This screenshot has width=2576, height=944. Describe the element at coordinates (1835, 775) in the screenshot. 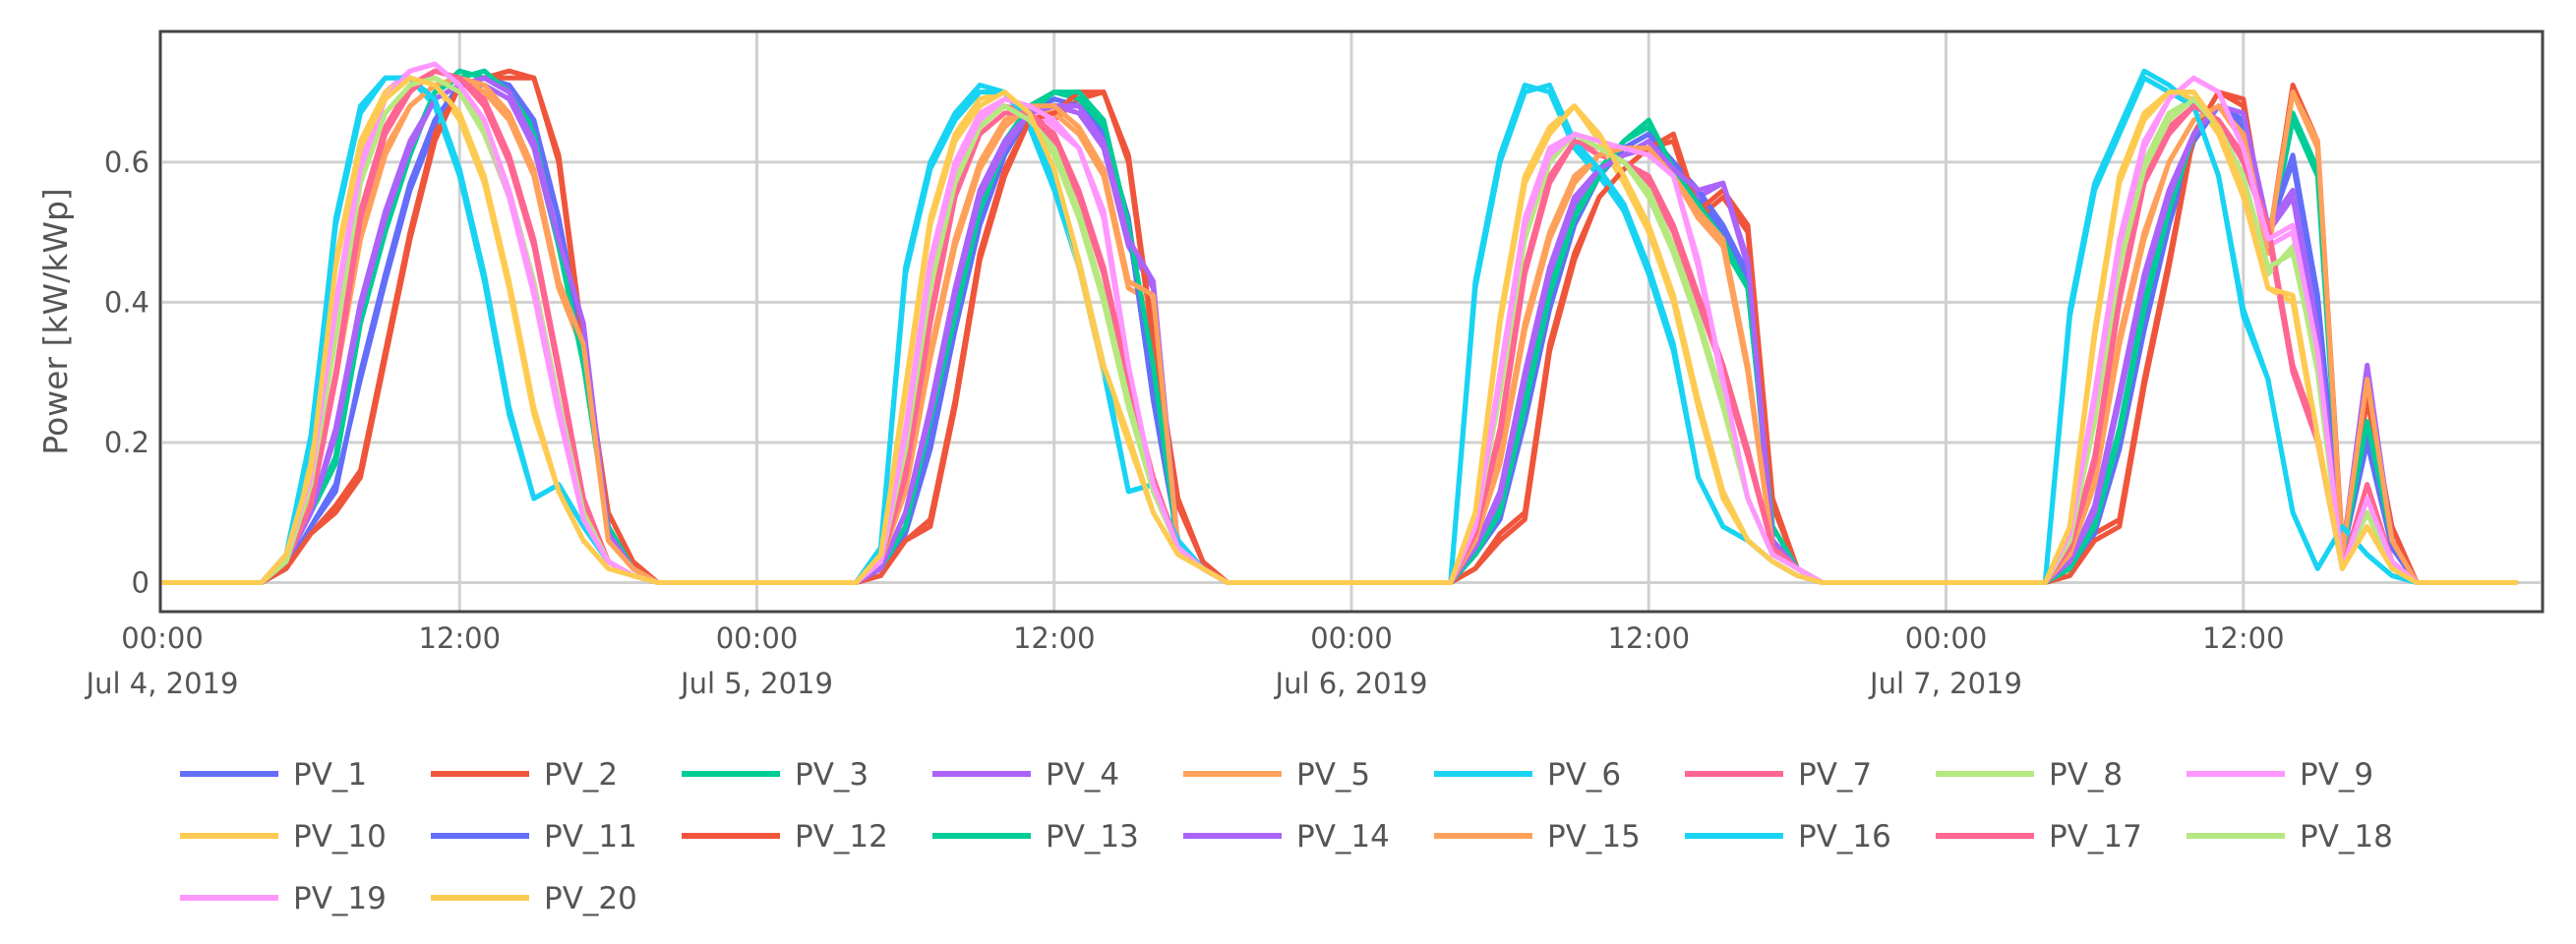

I see `legend-label: PV_7` at that location.